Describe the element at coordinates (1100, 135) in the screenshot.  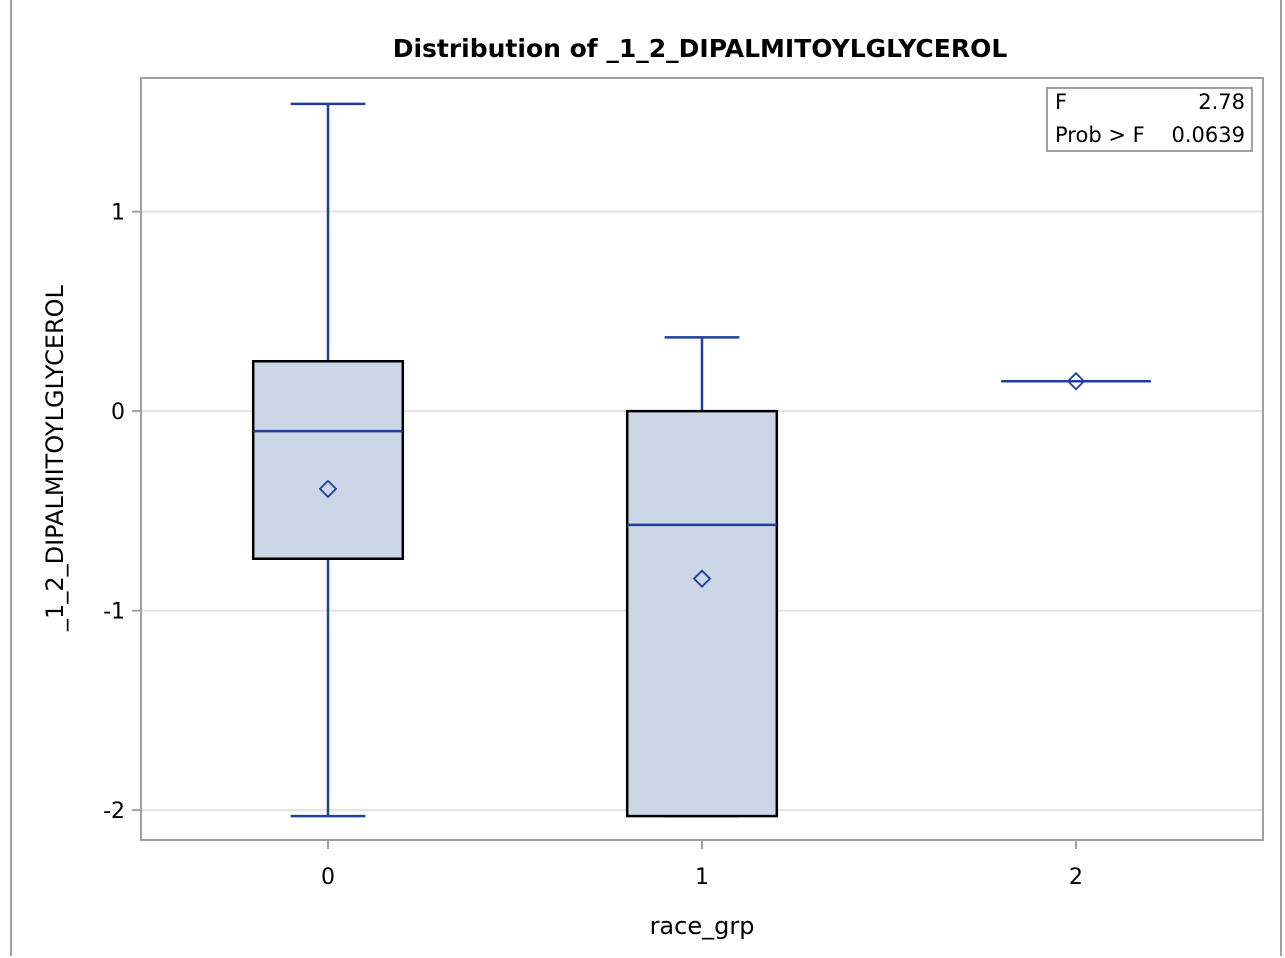
I see `stats-prob-label: Prob > F` at that location.